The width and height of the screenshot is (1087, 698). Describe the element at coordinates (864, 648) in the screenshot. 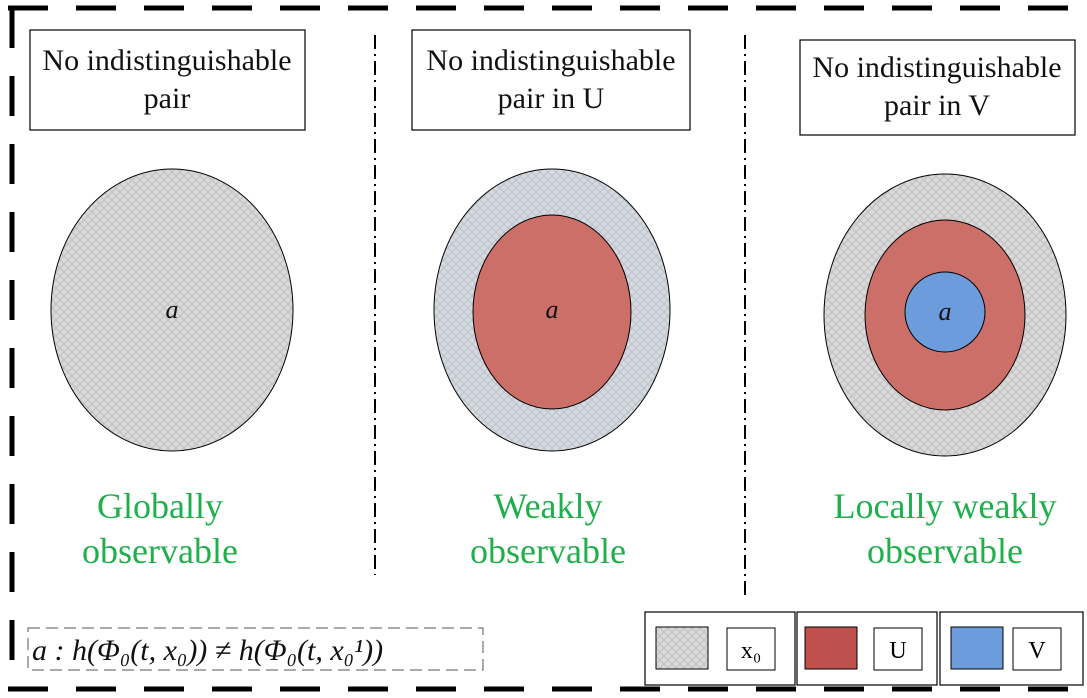

I see `legend: x₀ U V` at that location.